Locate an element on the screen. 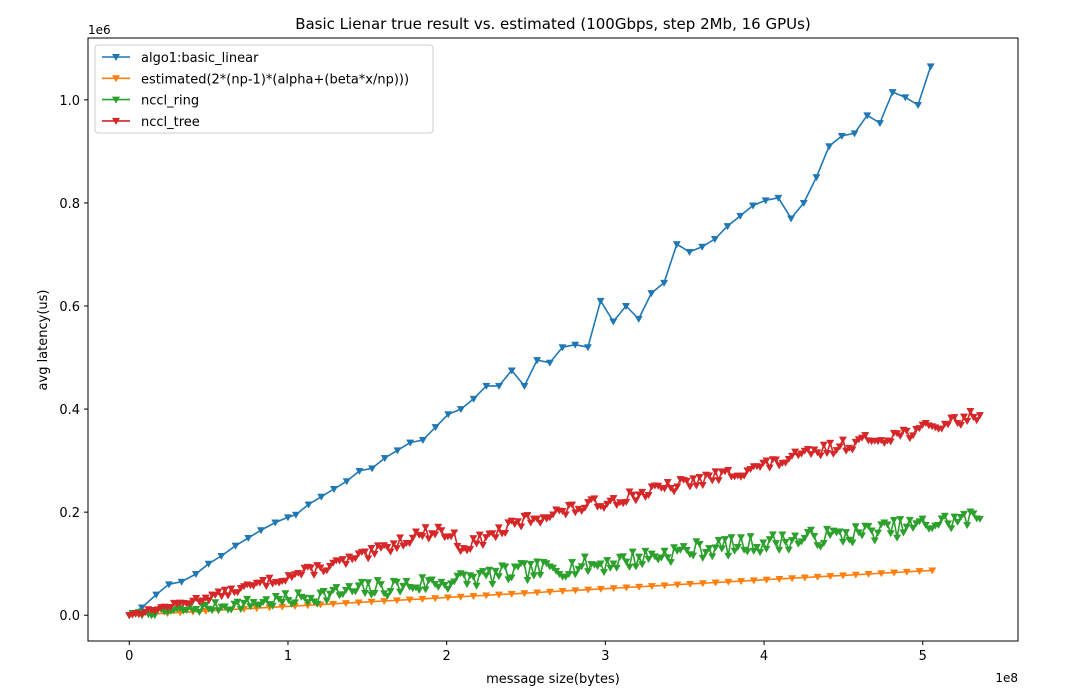  y-offset-label: 1e6 is located at coordinates (99, 30).